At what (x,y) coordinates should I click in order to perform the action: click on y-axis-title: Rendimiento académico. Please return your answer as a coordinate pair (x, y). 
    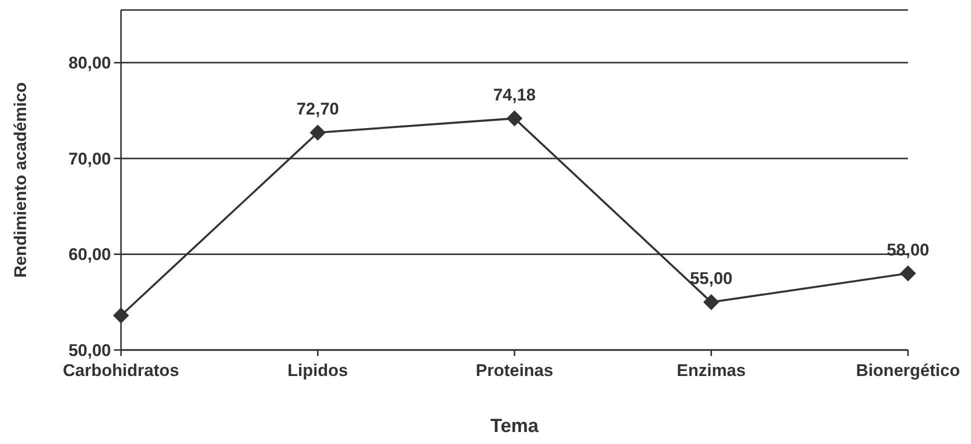
    Looking at the image, I should click on (20, 180).